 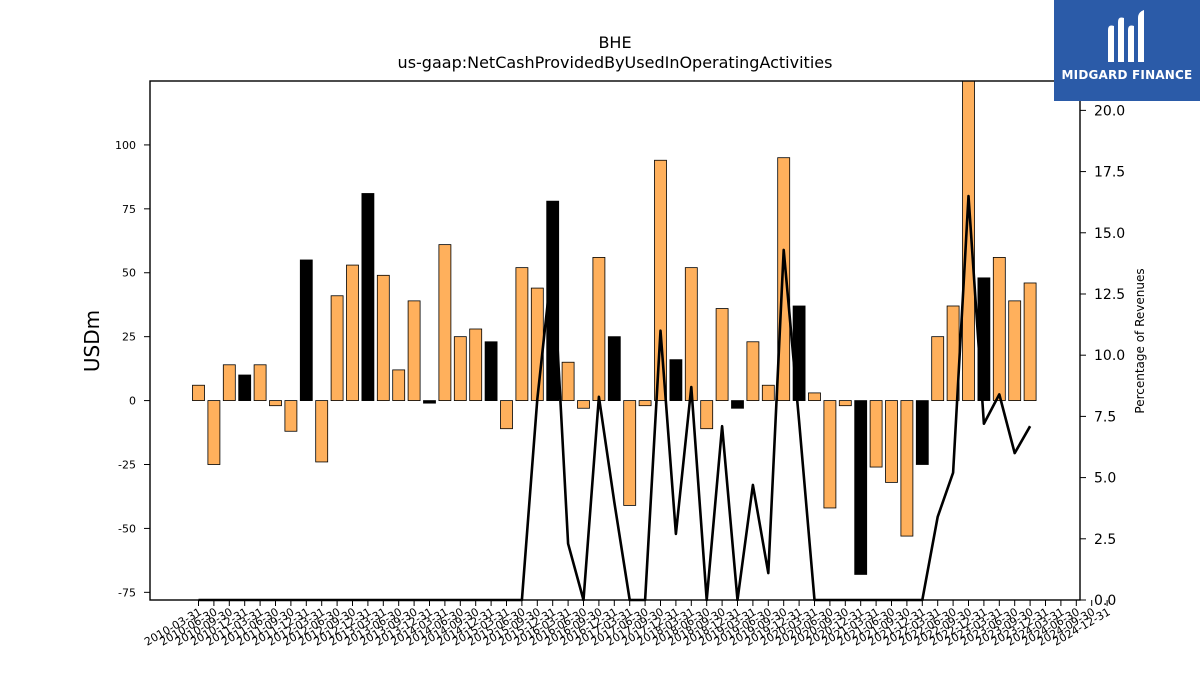 What do you see at coordinates (1140, 340) in the screenshot?
I see `y-axis-right-label: Percentage of Revenues` at bounding box center [1140, 340].